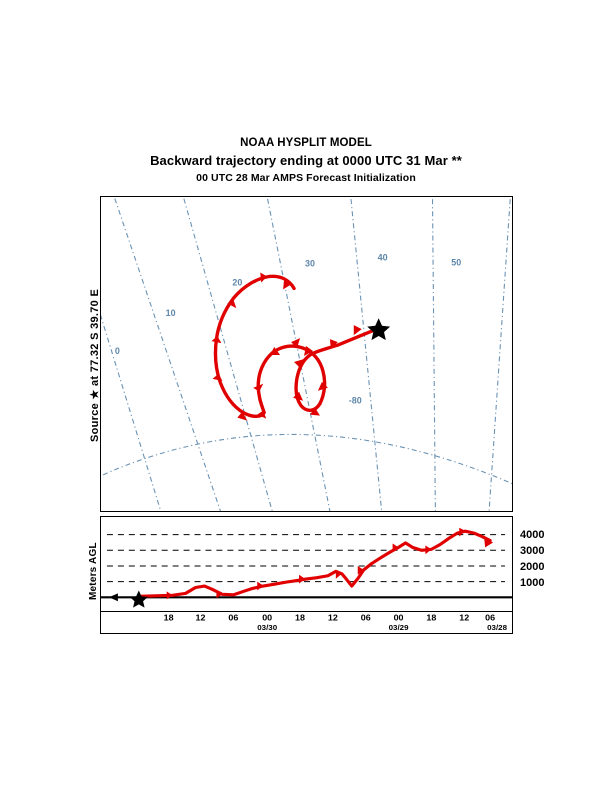 The width and height of the screenshot is (612, 792). I want to click on altitude-label-1000: 1000, so click(532, 583).